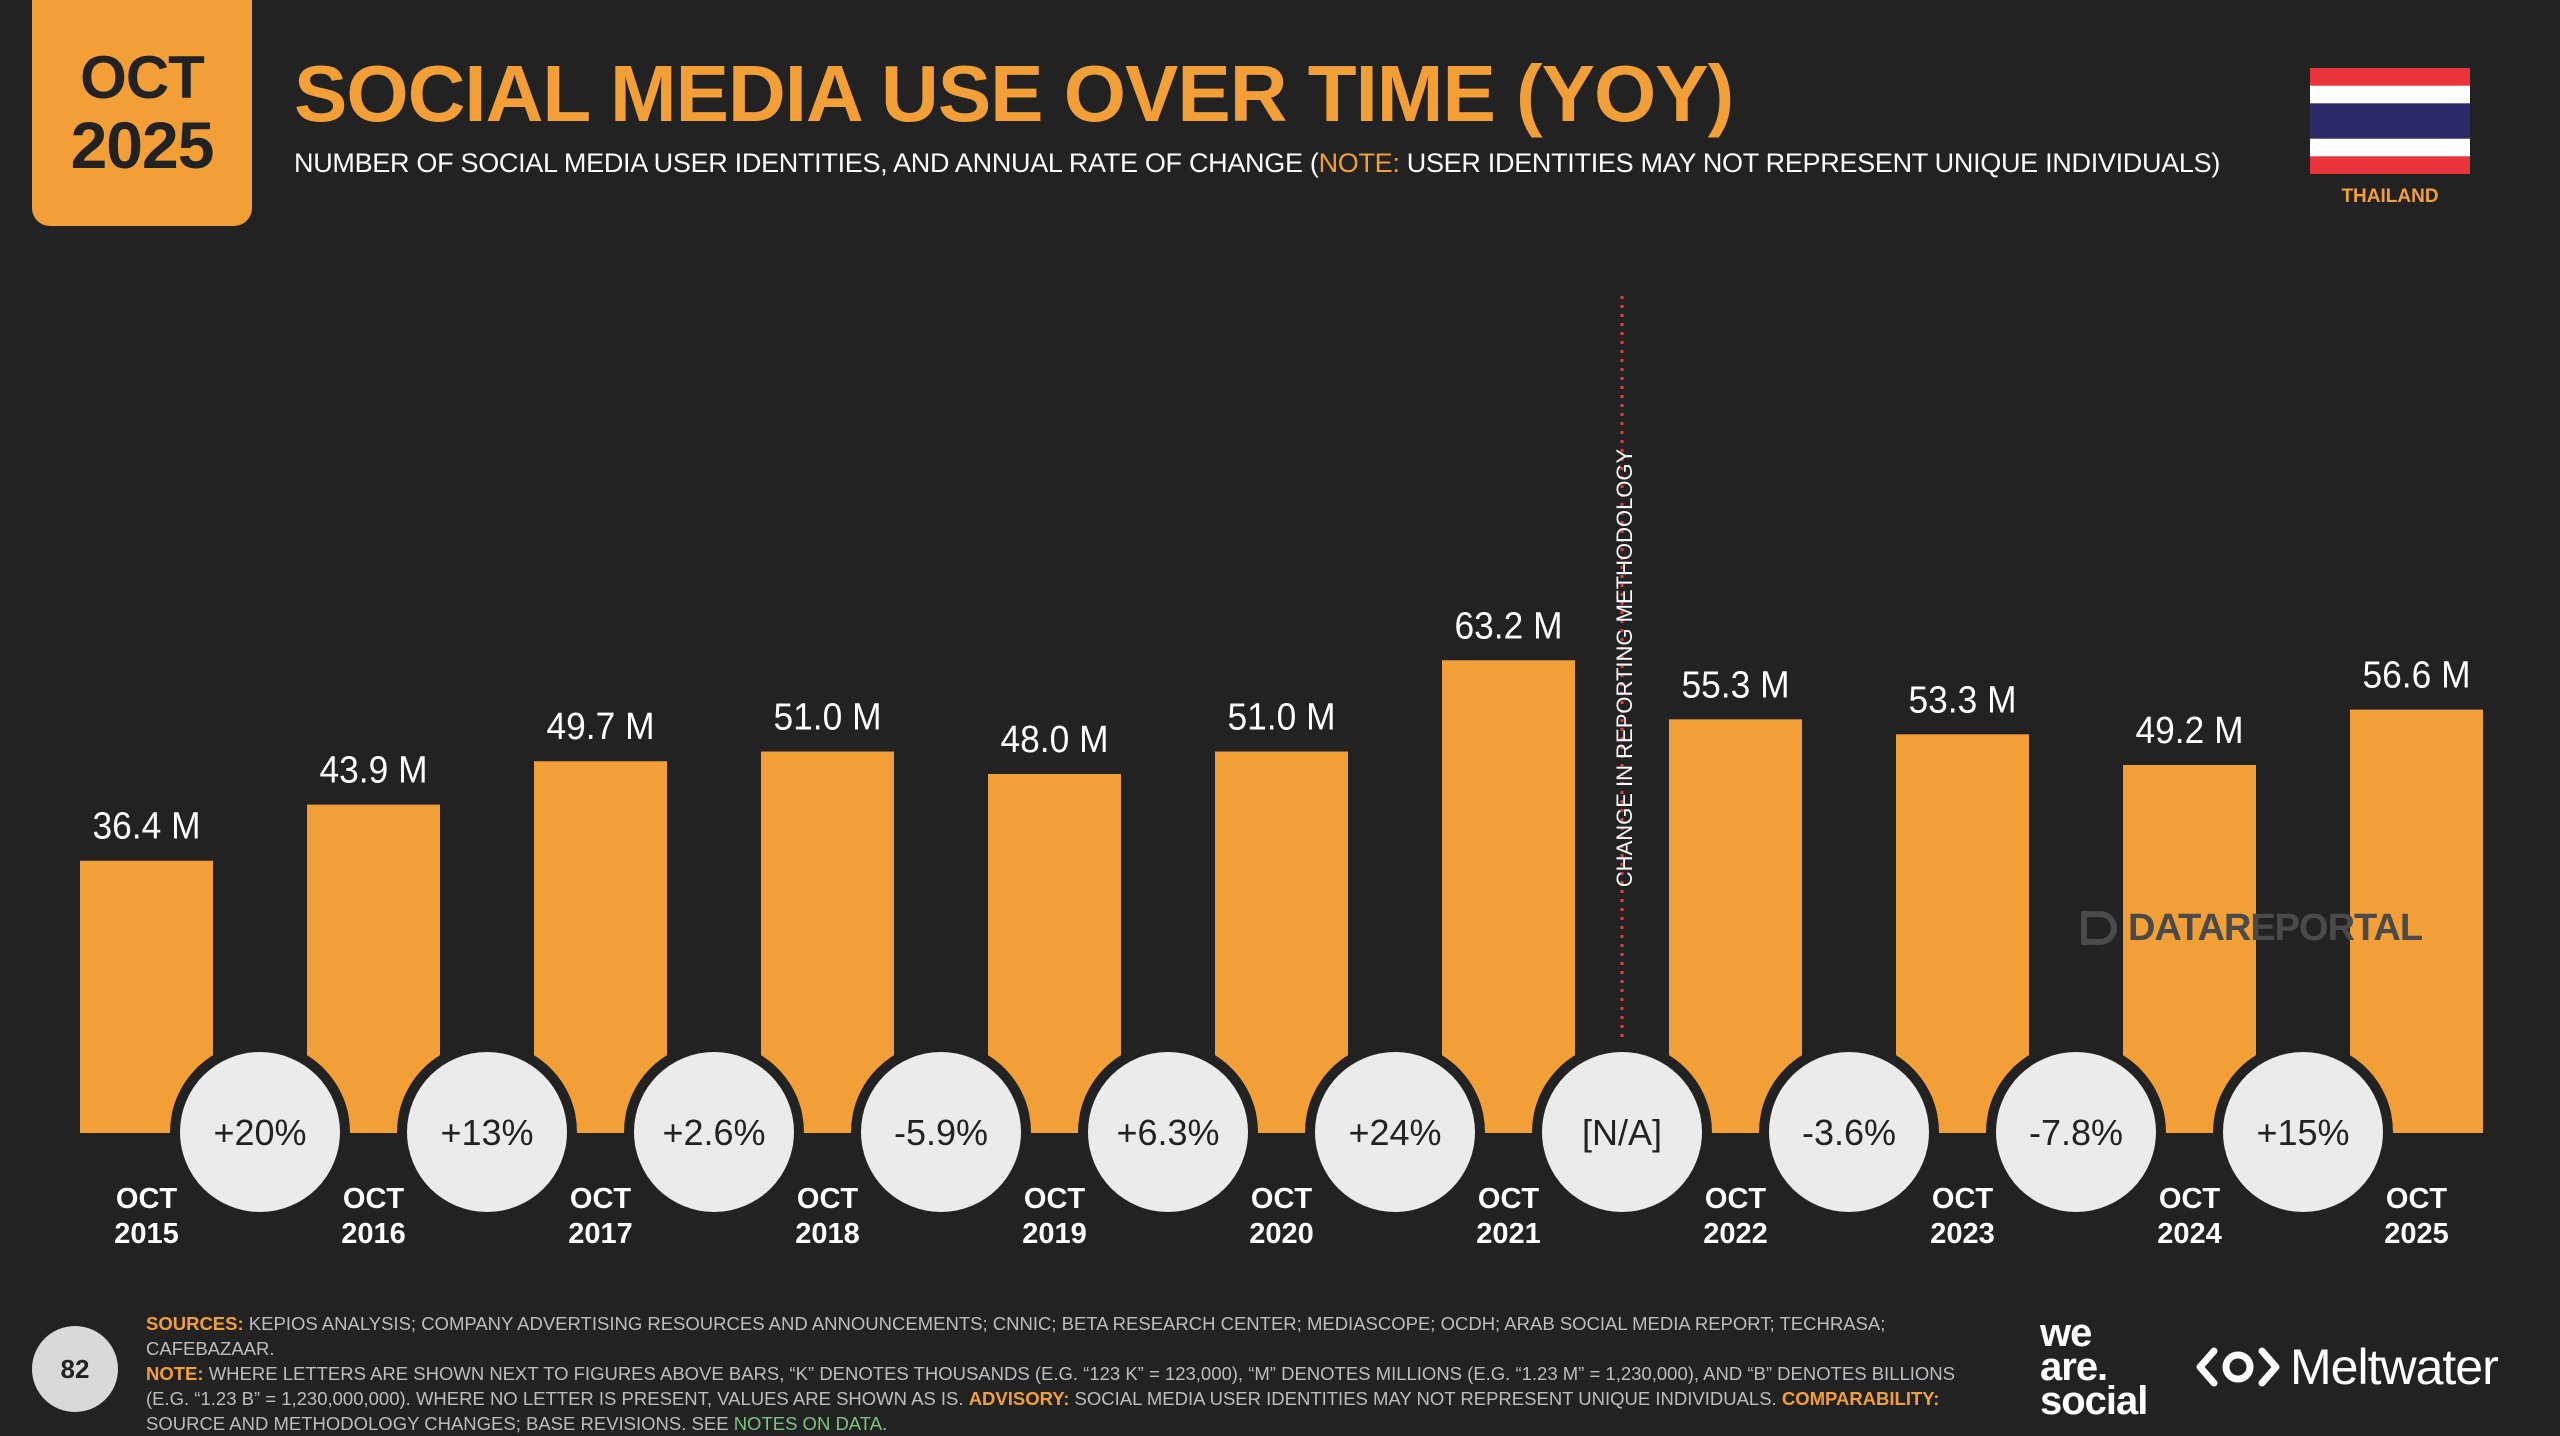  I want to click on change-label: [N/A], so click(1622, 1132).